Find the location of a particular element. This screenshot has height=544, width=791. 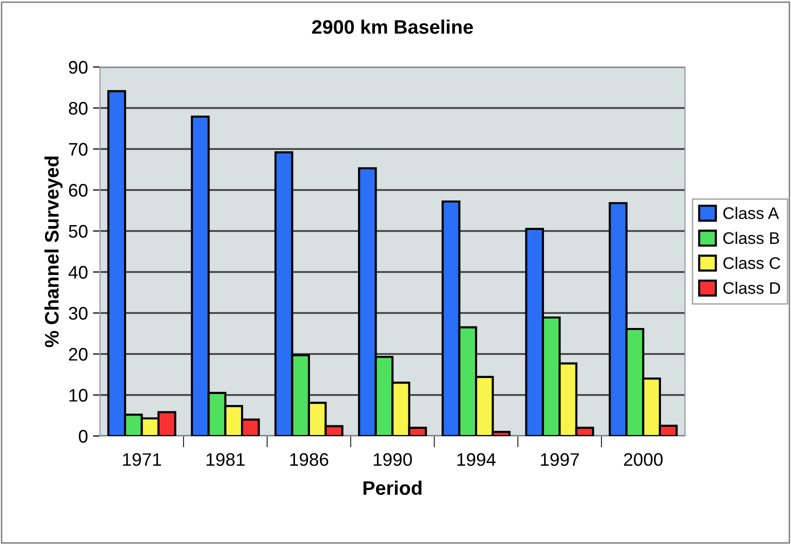

y-tick-label: 50 is located at coordinates (78, 231).